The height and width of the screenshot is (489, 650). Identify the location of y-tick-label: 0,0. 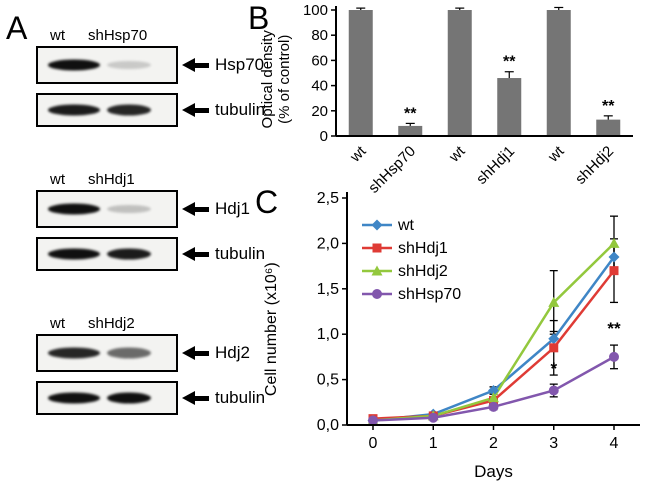
(328, 425).